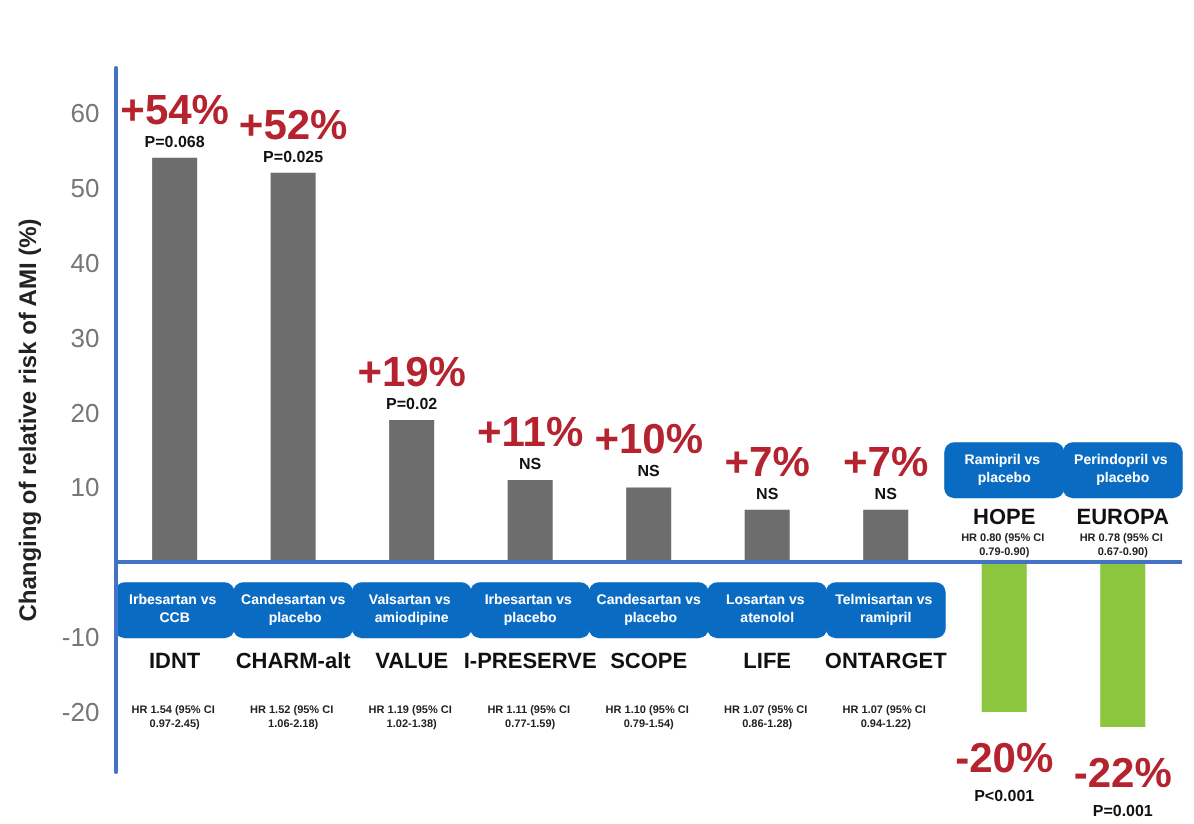 The height and width of the screenshot is (824, 1194). What do you see at coordinates (530, 662) in the screenshot?
I see `x-tick-label: I-PRESERVE` at bounding box center [530, 662].